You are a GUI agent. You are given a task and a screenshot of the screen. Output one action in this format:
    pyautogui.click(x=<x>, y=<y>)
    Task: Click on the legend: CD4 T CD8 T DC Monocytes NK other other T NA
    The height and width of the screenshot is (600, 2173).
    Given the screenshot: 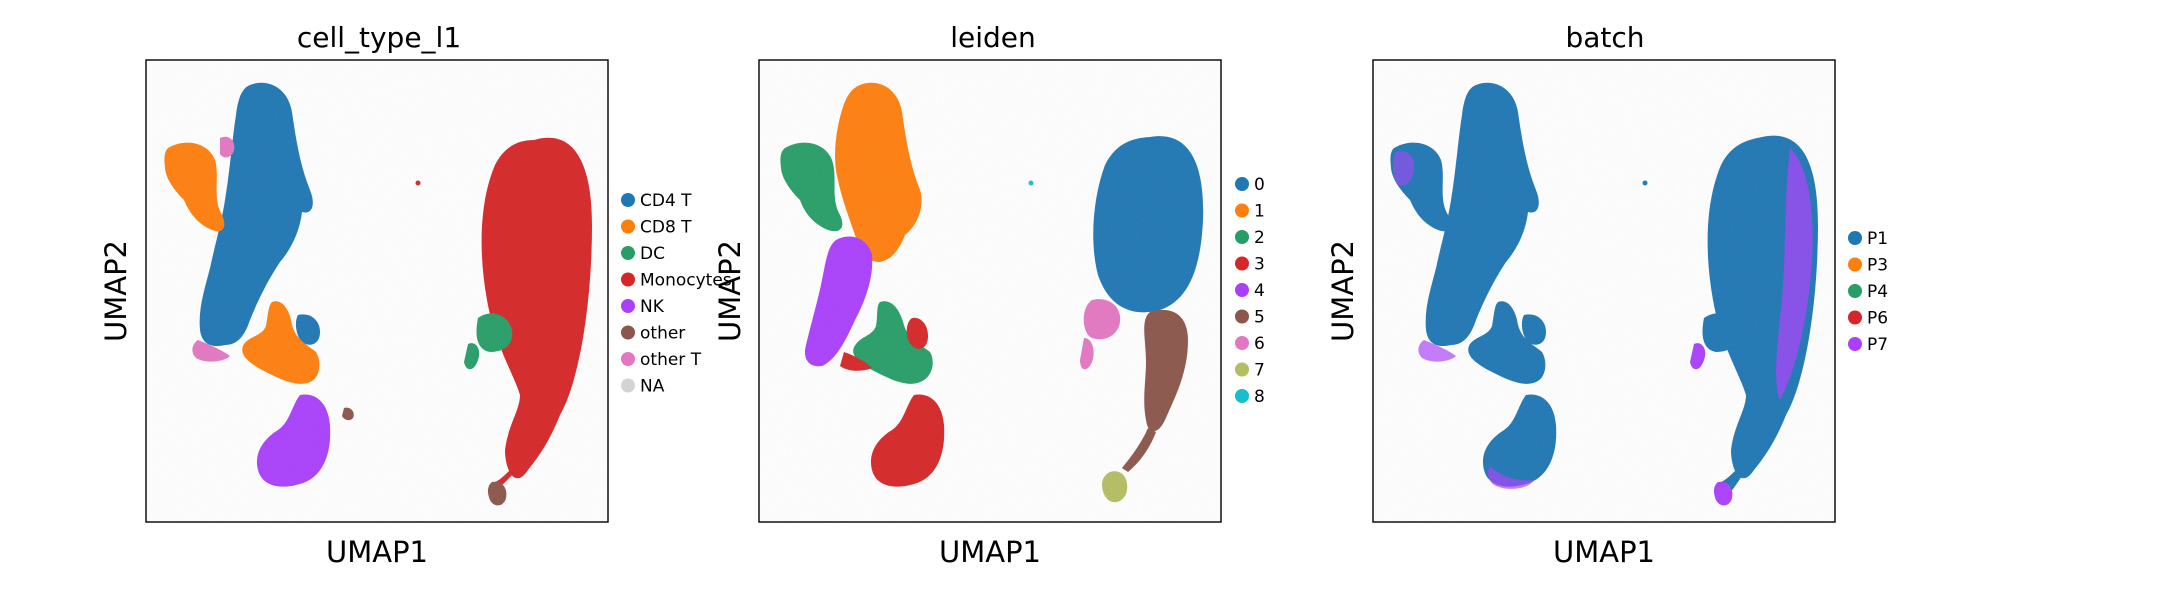 What is the action you would take?
    pyautogui.click(x=676, y=294)
    